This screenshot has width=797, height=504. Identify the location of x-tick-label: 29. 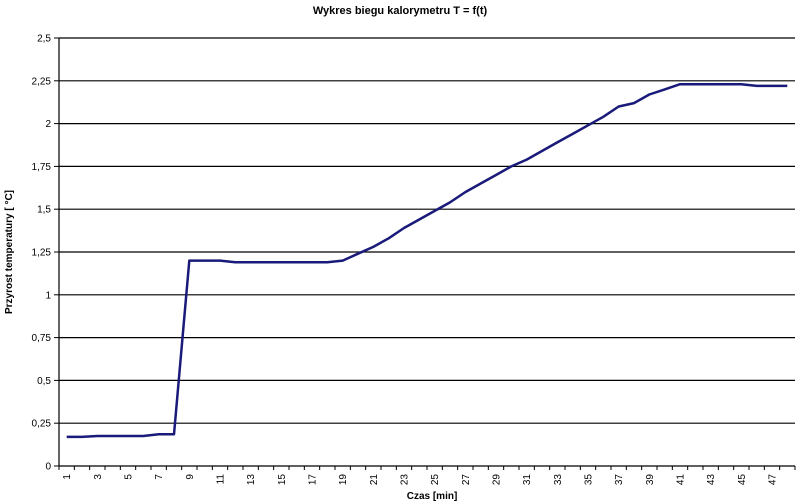
(497, 480).